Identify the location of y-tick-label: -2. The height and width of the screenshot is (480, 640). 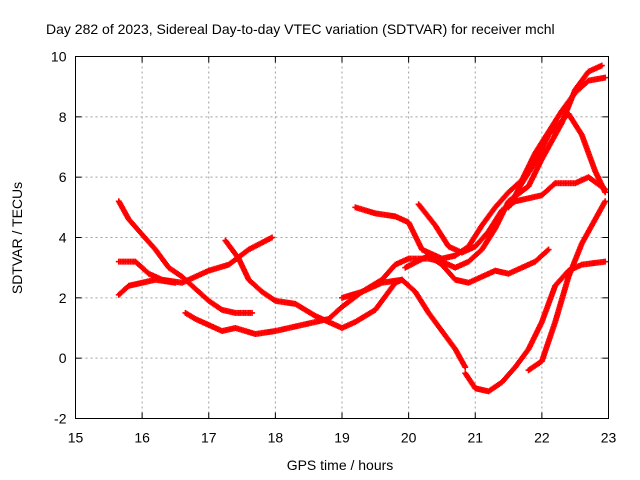
(60, 419).